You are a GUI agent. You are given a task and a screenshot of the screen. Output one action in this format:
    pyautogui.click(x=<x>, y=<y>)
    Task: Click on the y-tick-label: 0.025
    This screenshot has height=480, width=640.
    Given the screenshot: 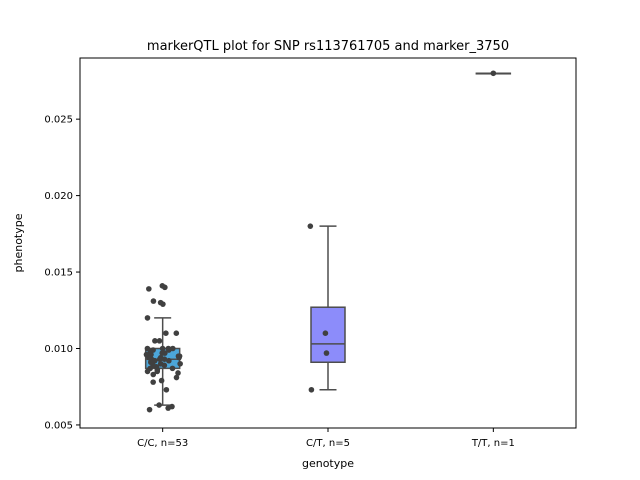 What is the action you would take?
    pyautogui.click(x=58, y=120)
    